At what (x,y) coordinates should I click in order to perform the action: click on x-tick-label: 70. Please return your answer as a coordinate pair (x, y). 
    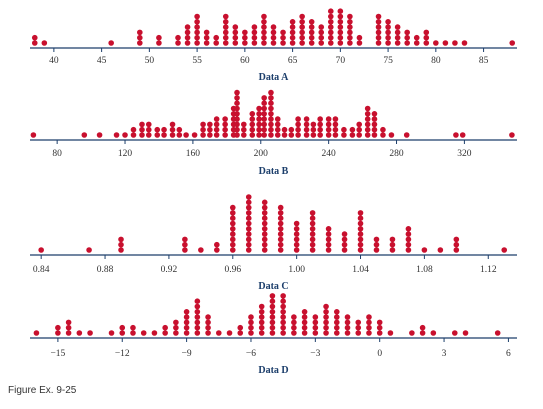
    Looking at the image, I should click on (341, 61).